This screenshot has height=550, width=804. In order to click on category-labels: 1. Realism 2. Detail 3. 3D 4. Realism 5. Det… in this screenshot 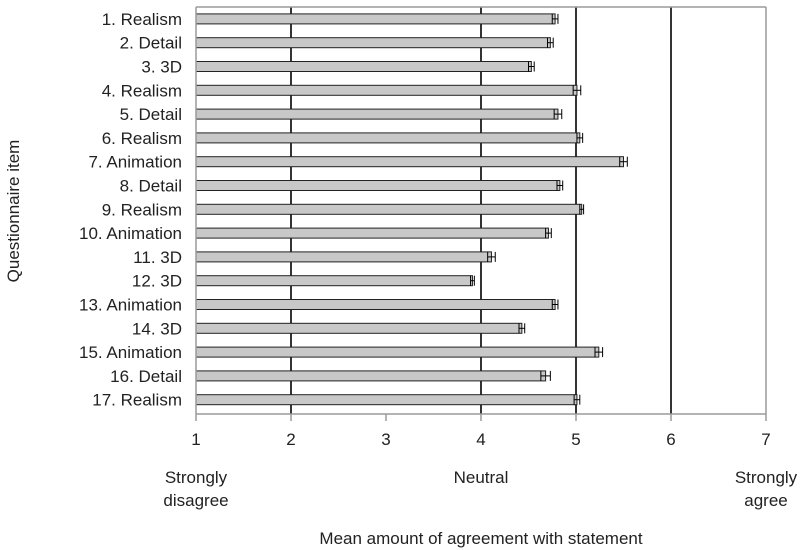, I will do `click(130, 210)`.